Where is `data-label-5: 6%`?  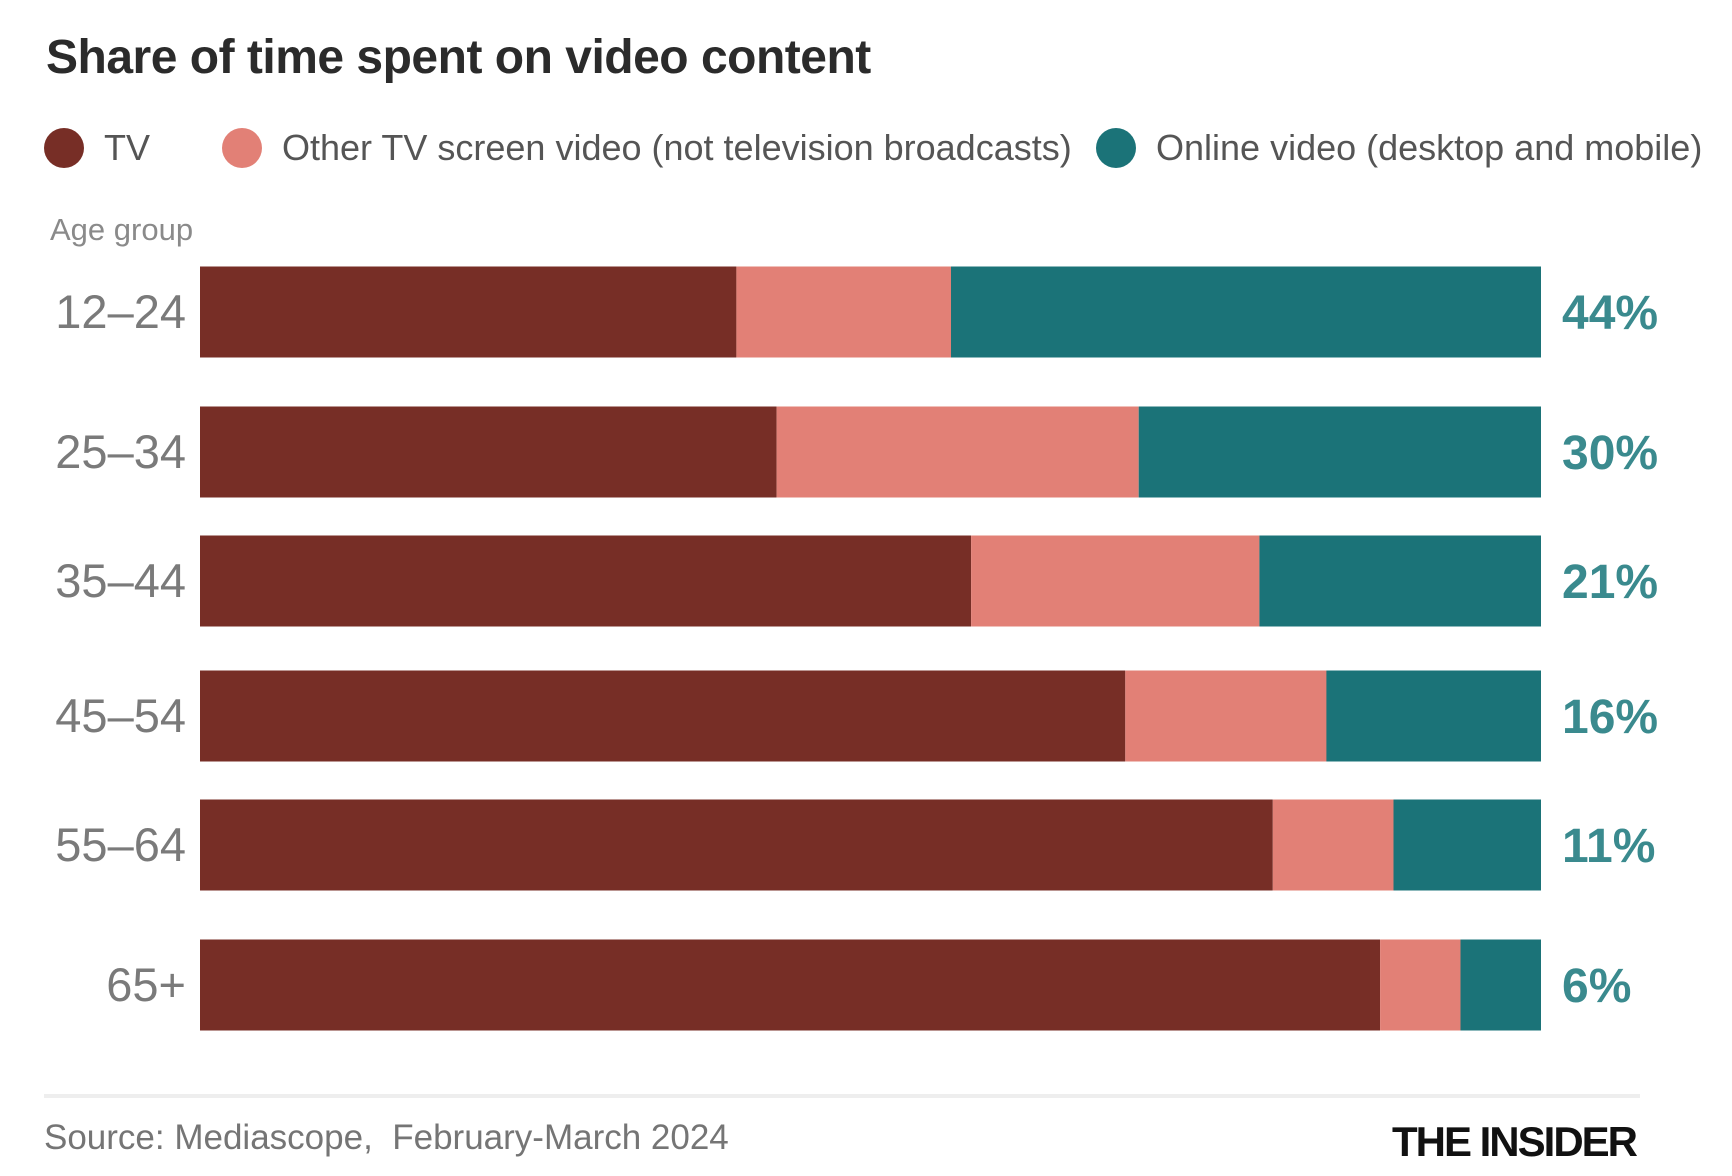 data-label-5: 6% is located at coordinates (1596, 986).